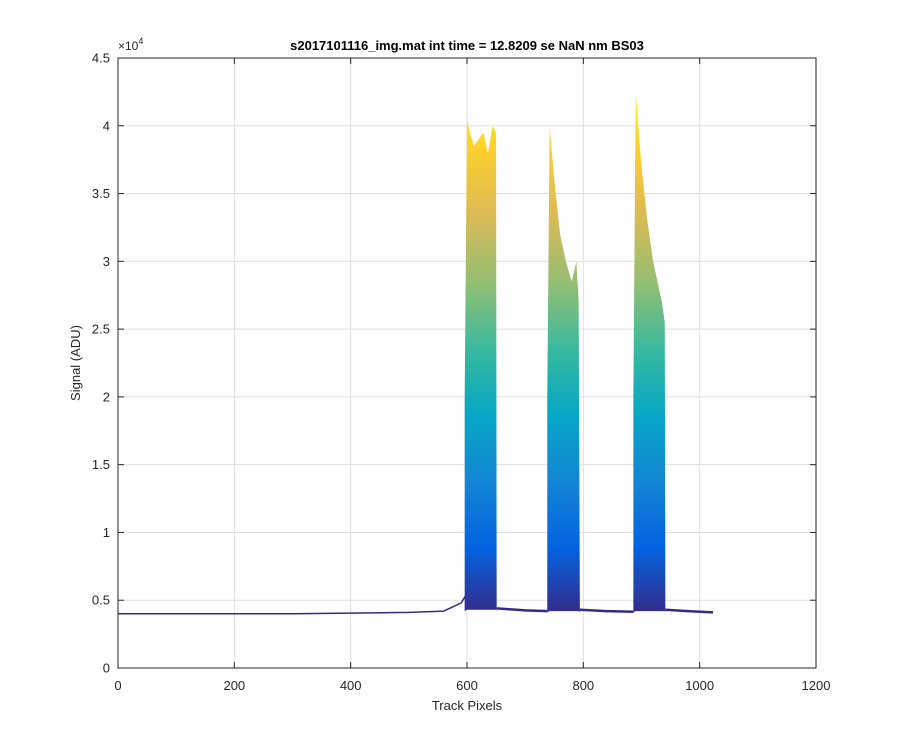 The width and height of the screenshot is (900, 750). I want to click on x-tick-label: 0, so click(117, 685).